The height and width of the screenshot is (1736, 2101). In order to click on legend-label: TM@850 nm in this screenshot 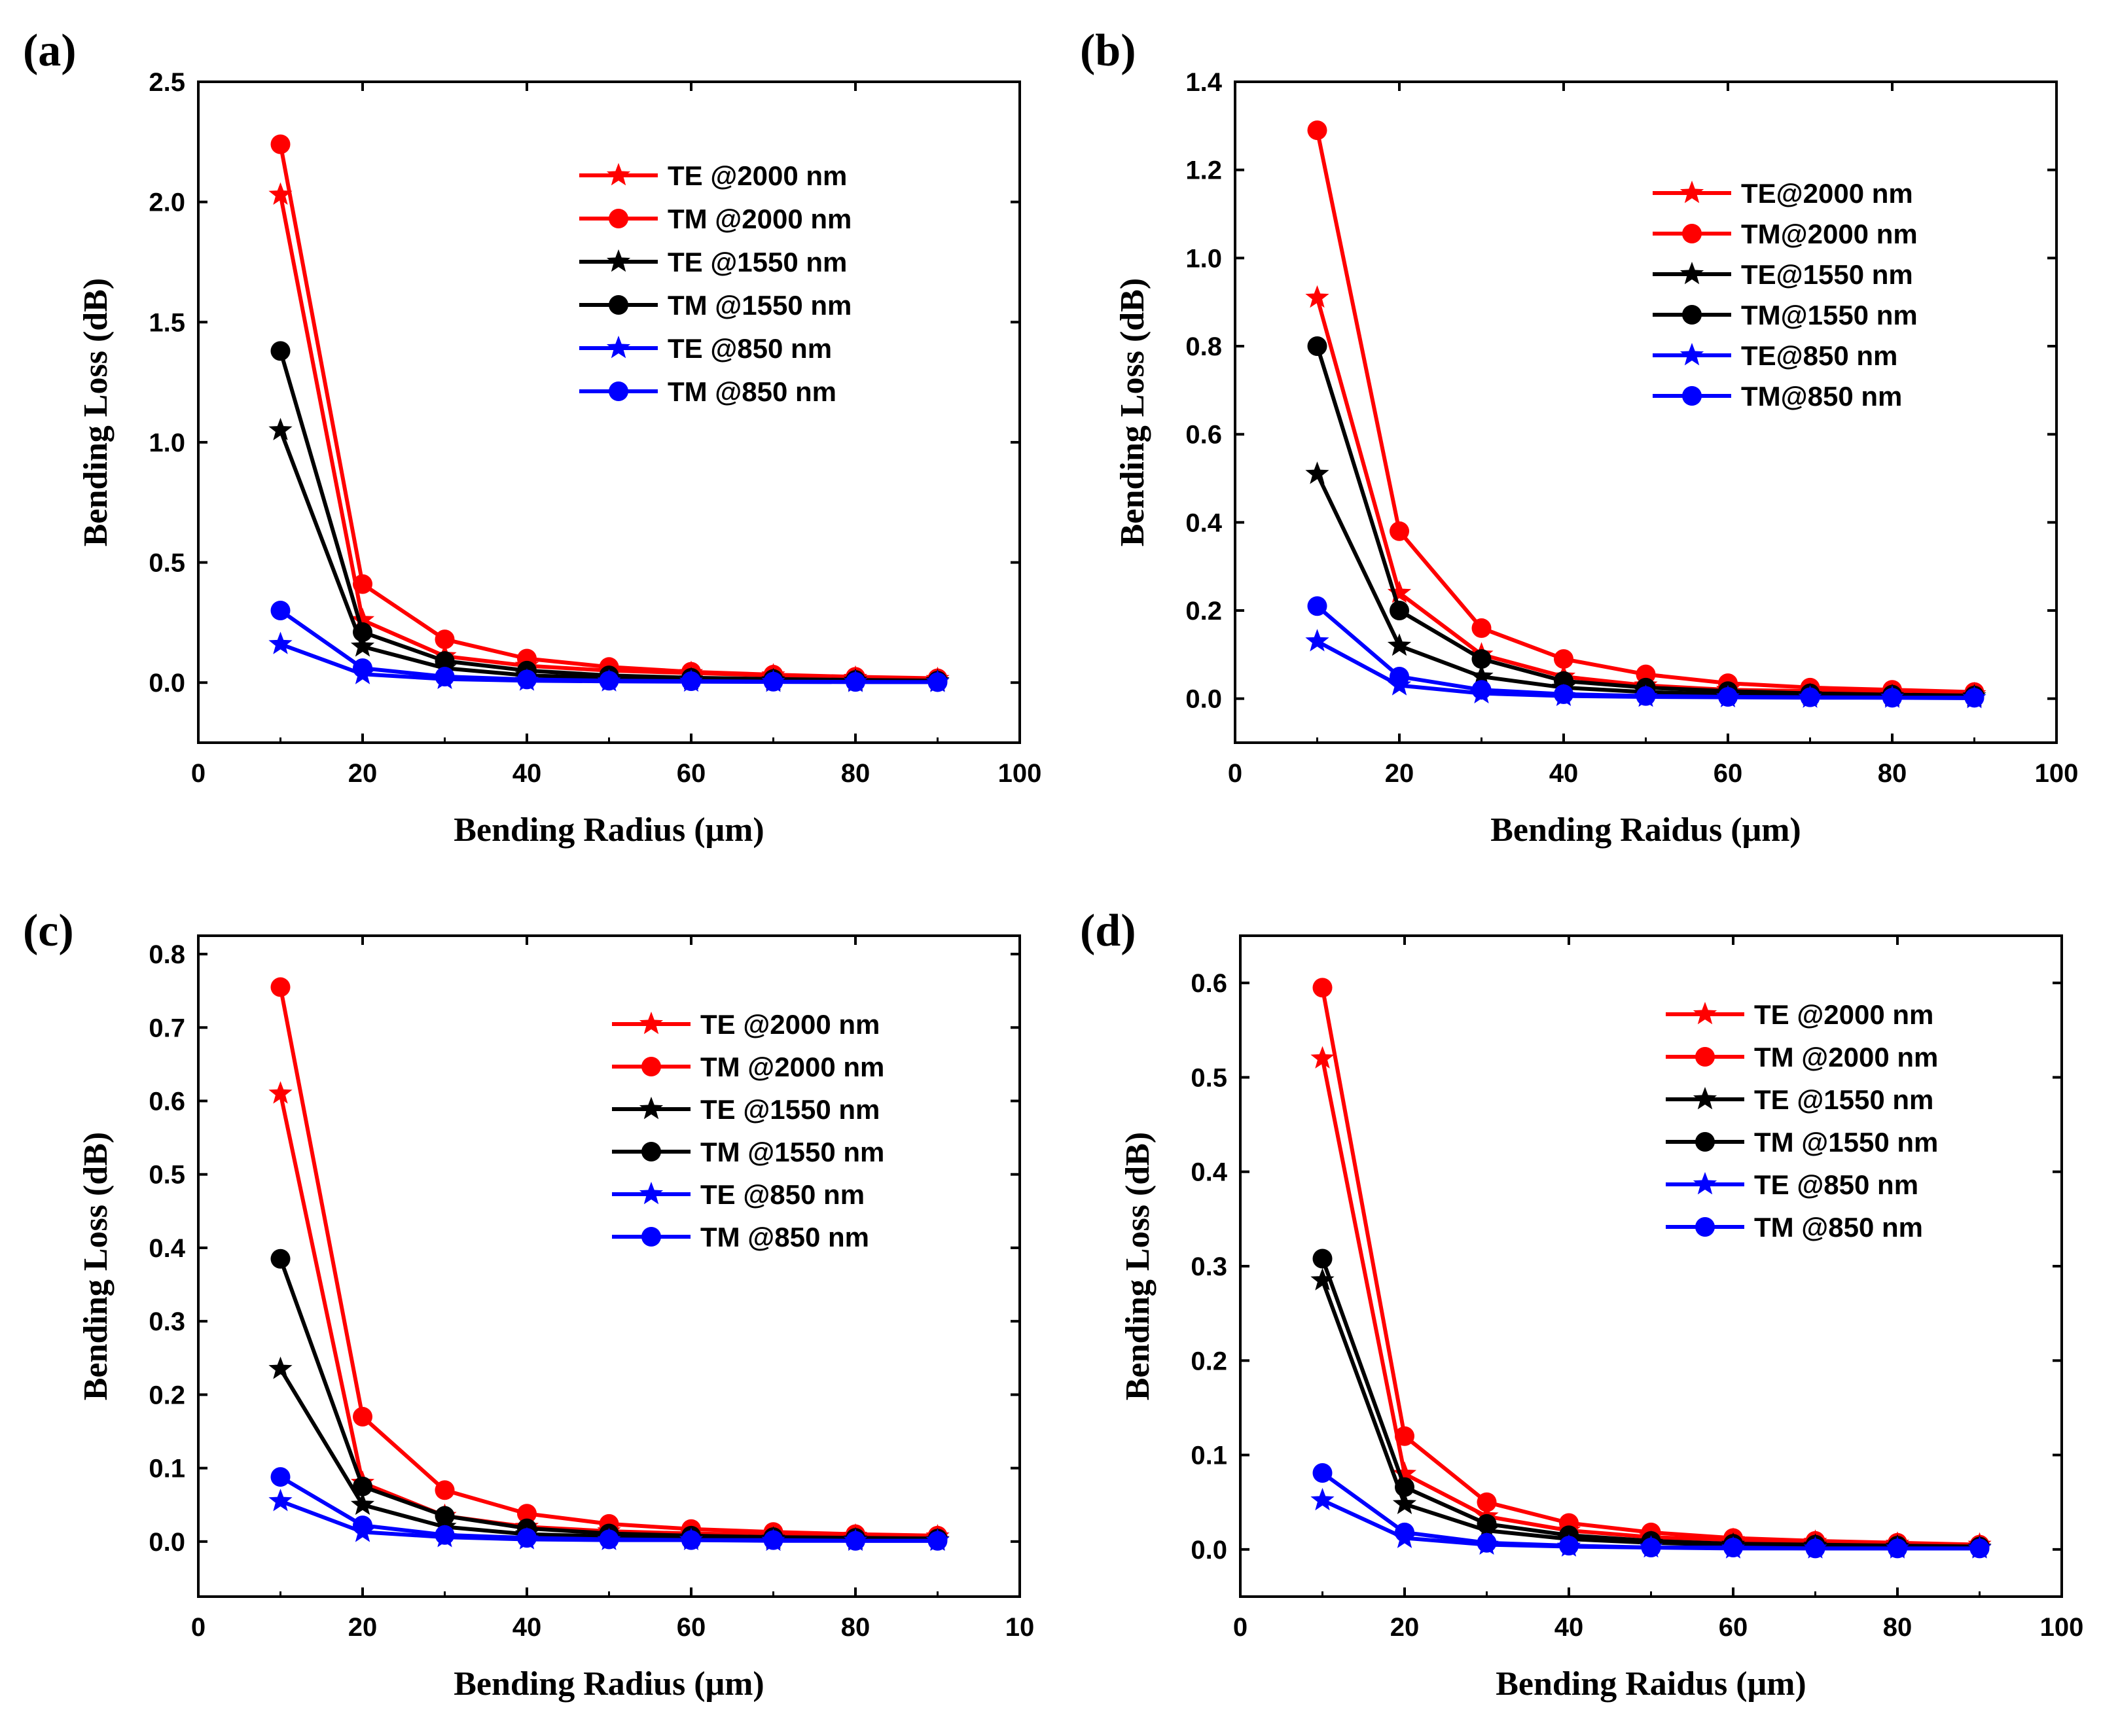, I will do `click(1821, 396)`.